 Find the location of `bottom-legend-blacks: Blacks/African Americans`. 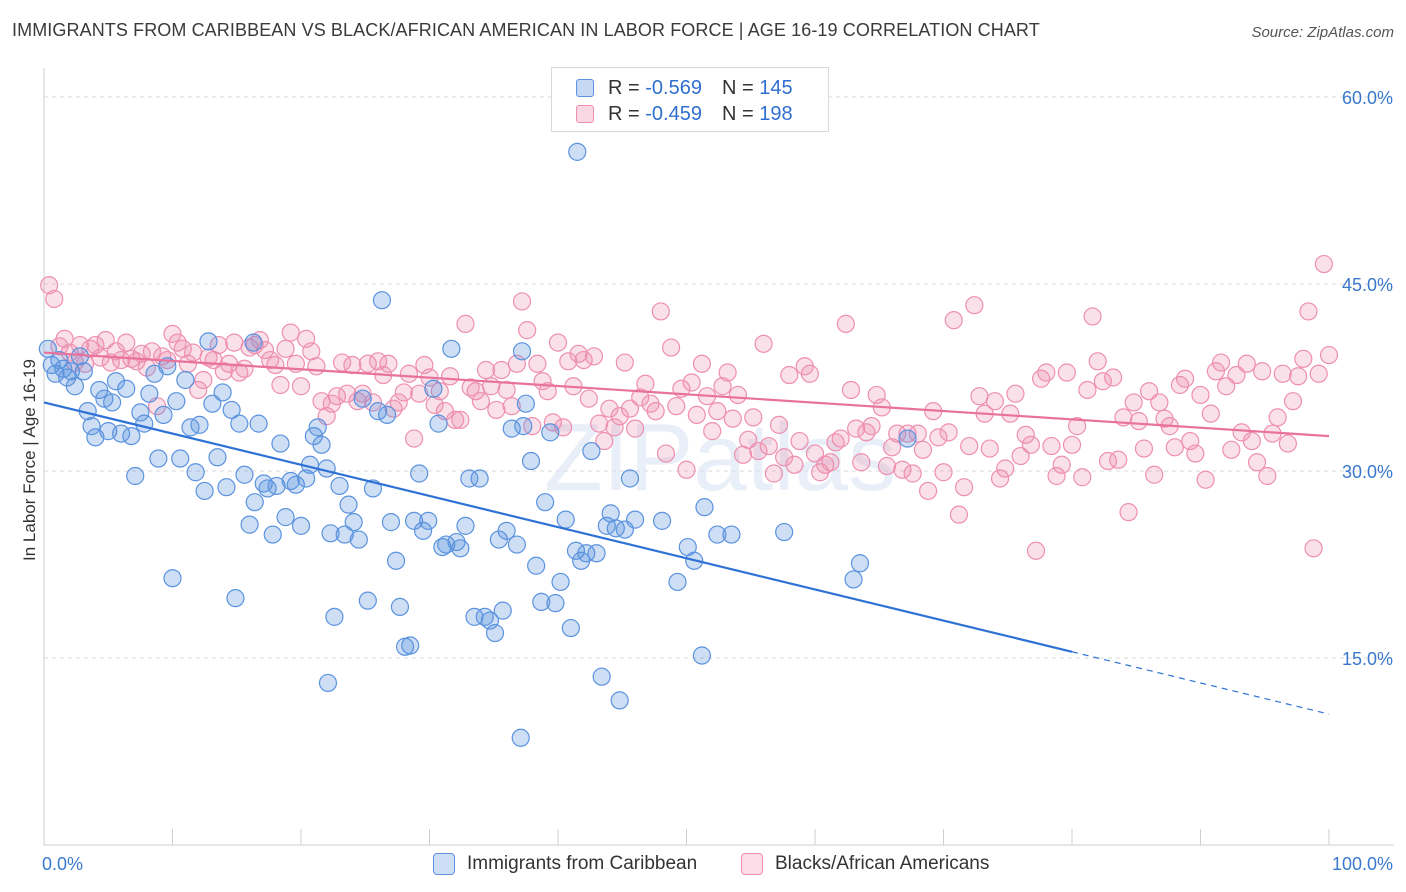

bottom-legend-blacks: Blacks/African Americans is located at coordinates (865, 864).